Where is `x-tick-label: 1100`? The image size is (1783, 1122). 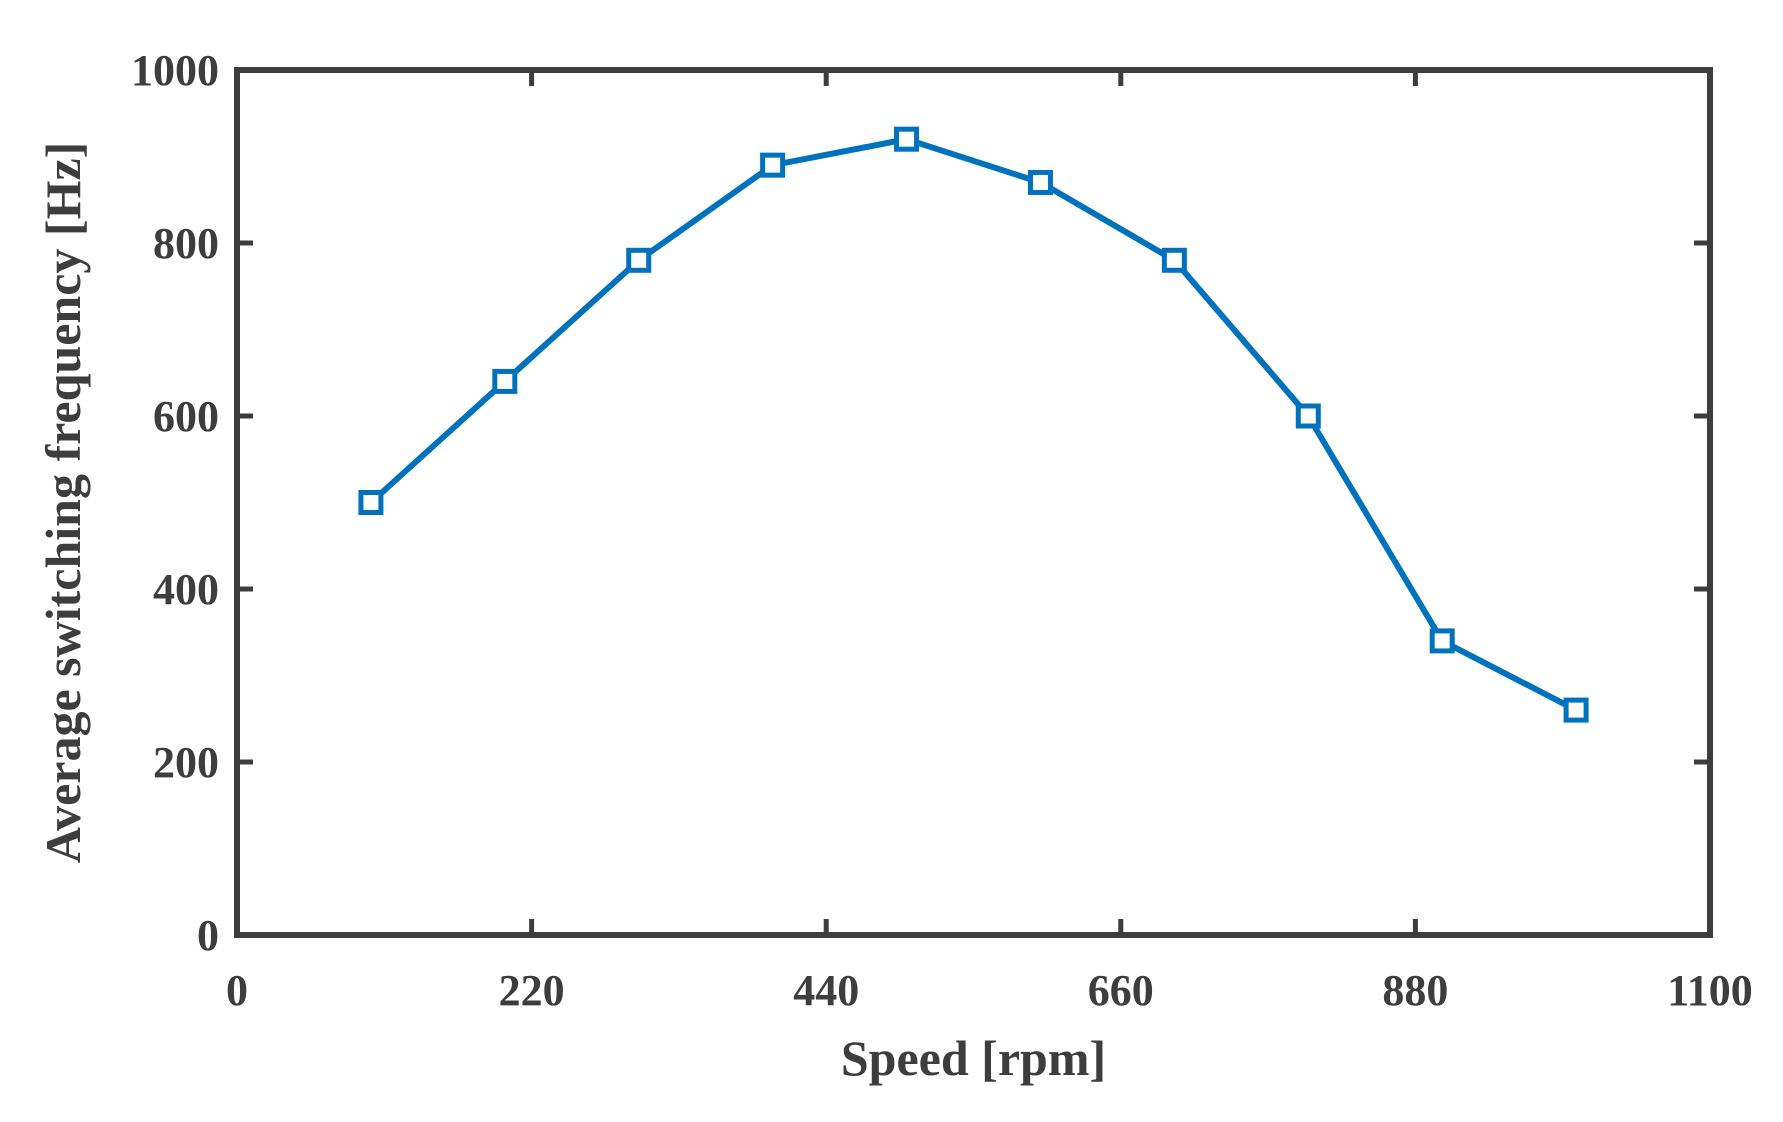 x-tick-label: 1100 is located at coordinates (1710, 990).